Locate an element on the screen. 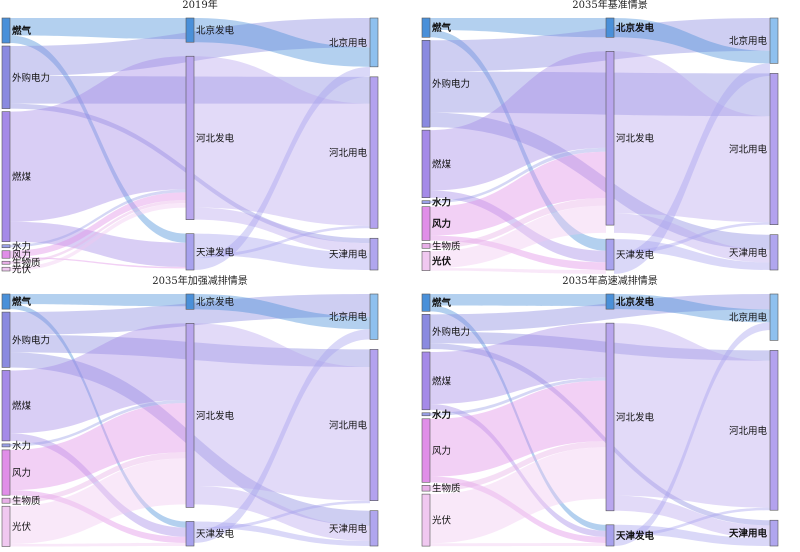 The width and height of the screenshot is (800, 552). node-label-gas: 燃气 is located at coordinates (442, 28).